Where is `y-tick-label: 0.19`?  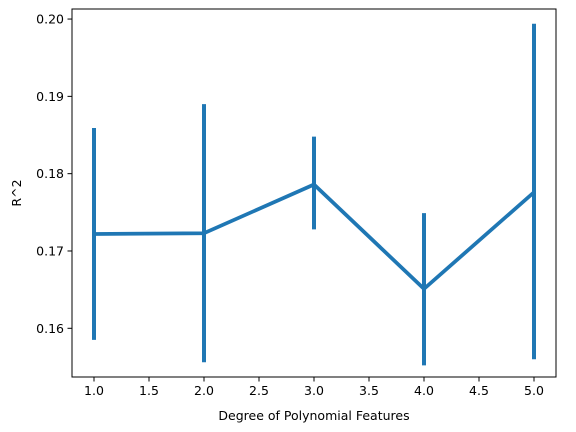 y-tick-label: 0.19 is located at coordinates (50, 96).